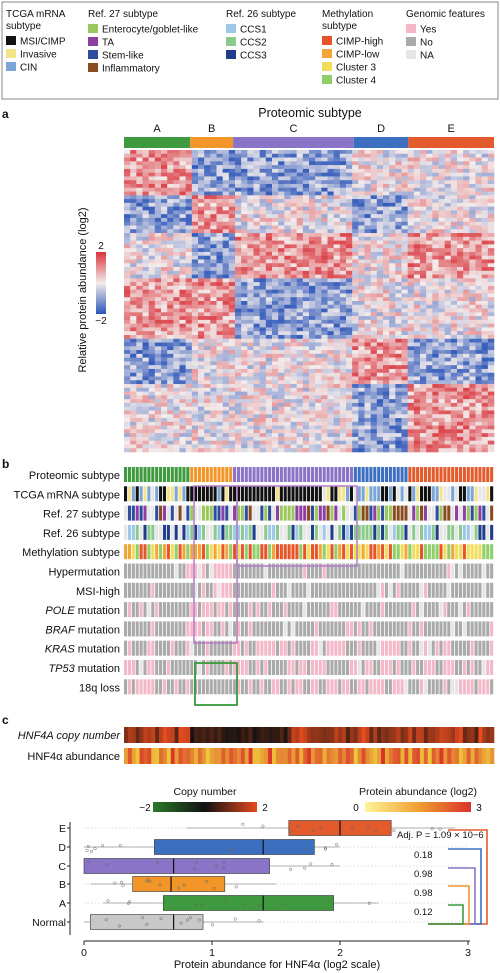  What do you see at coordinates (451, 142) in the screenshot?
I see `subtype-bar-segment` at bounding box center [451, 142].